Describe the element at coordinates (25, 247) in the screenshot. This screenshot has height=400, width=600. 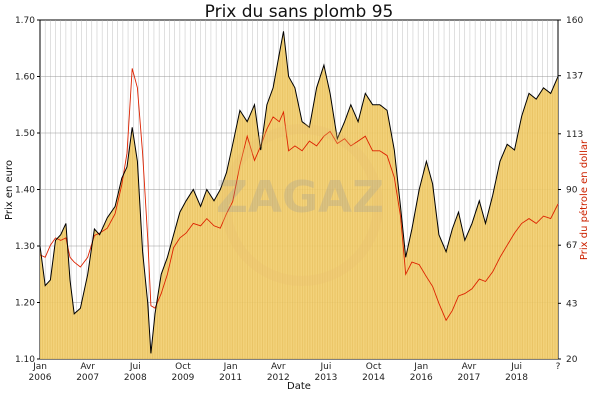
I see `y-tick-label: 1.30` at that location.